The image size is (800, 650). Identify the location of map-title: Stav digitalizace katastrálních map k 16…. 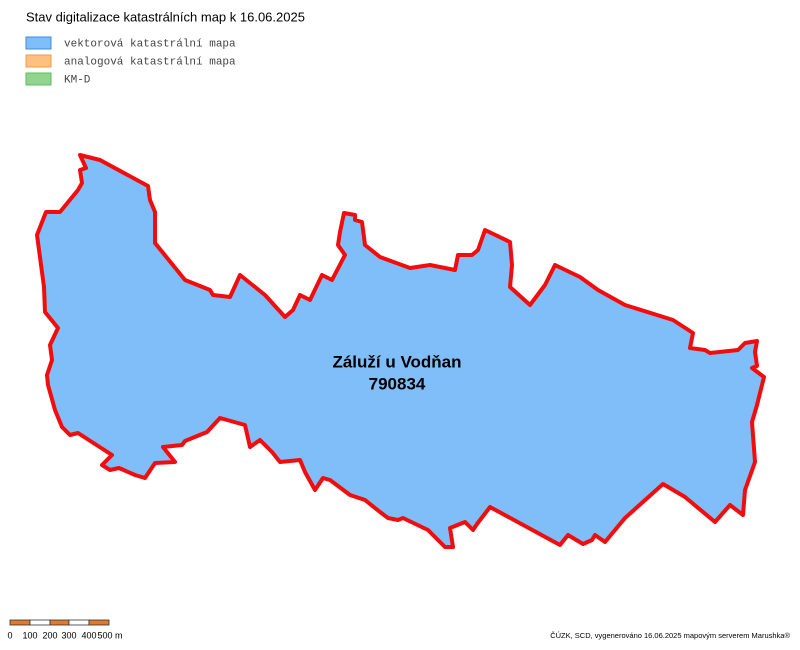
(165, 16).